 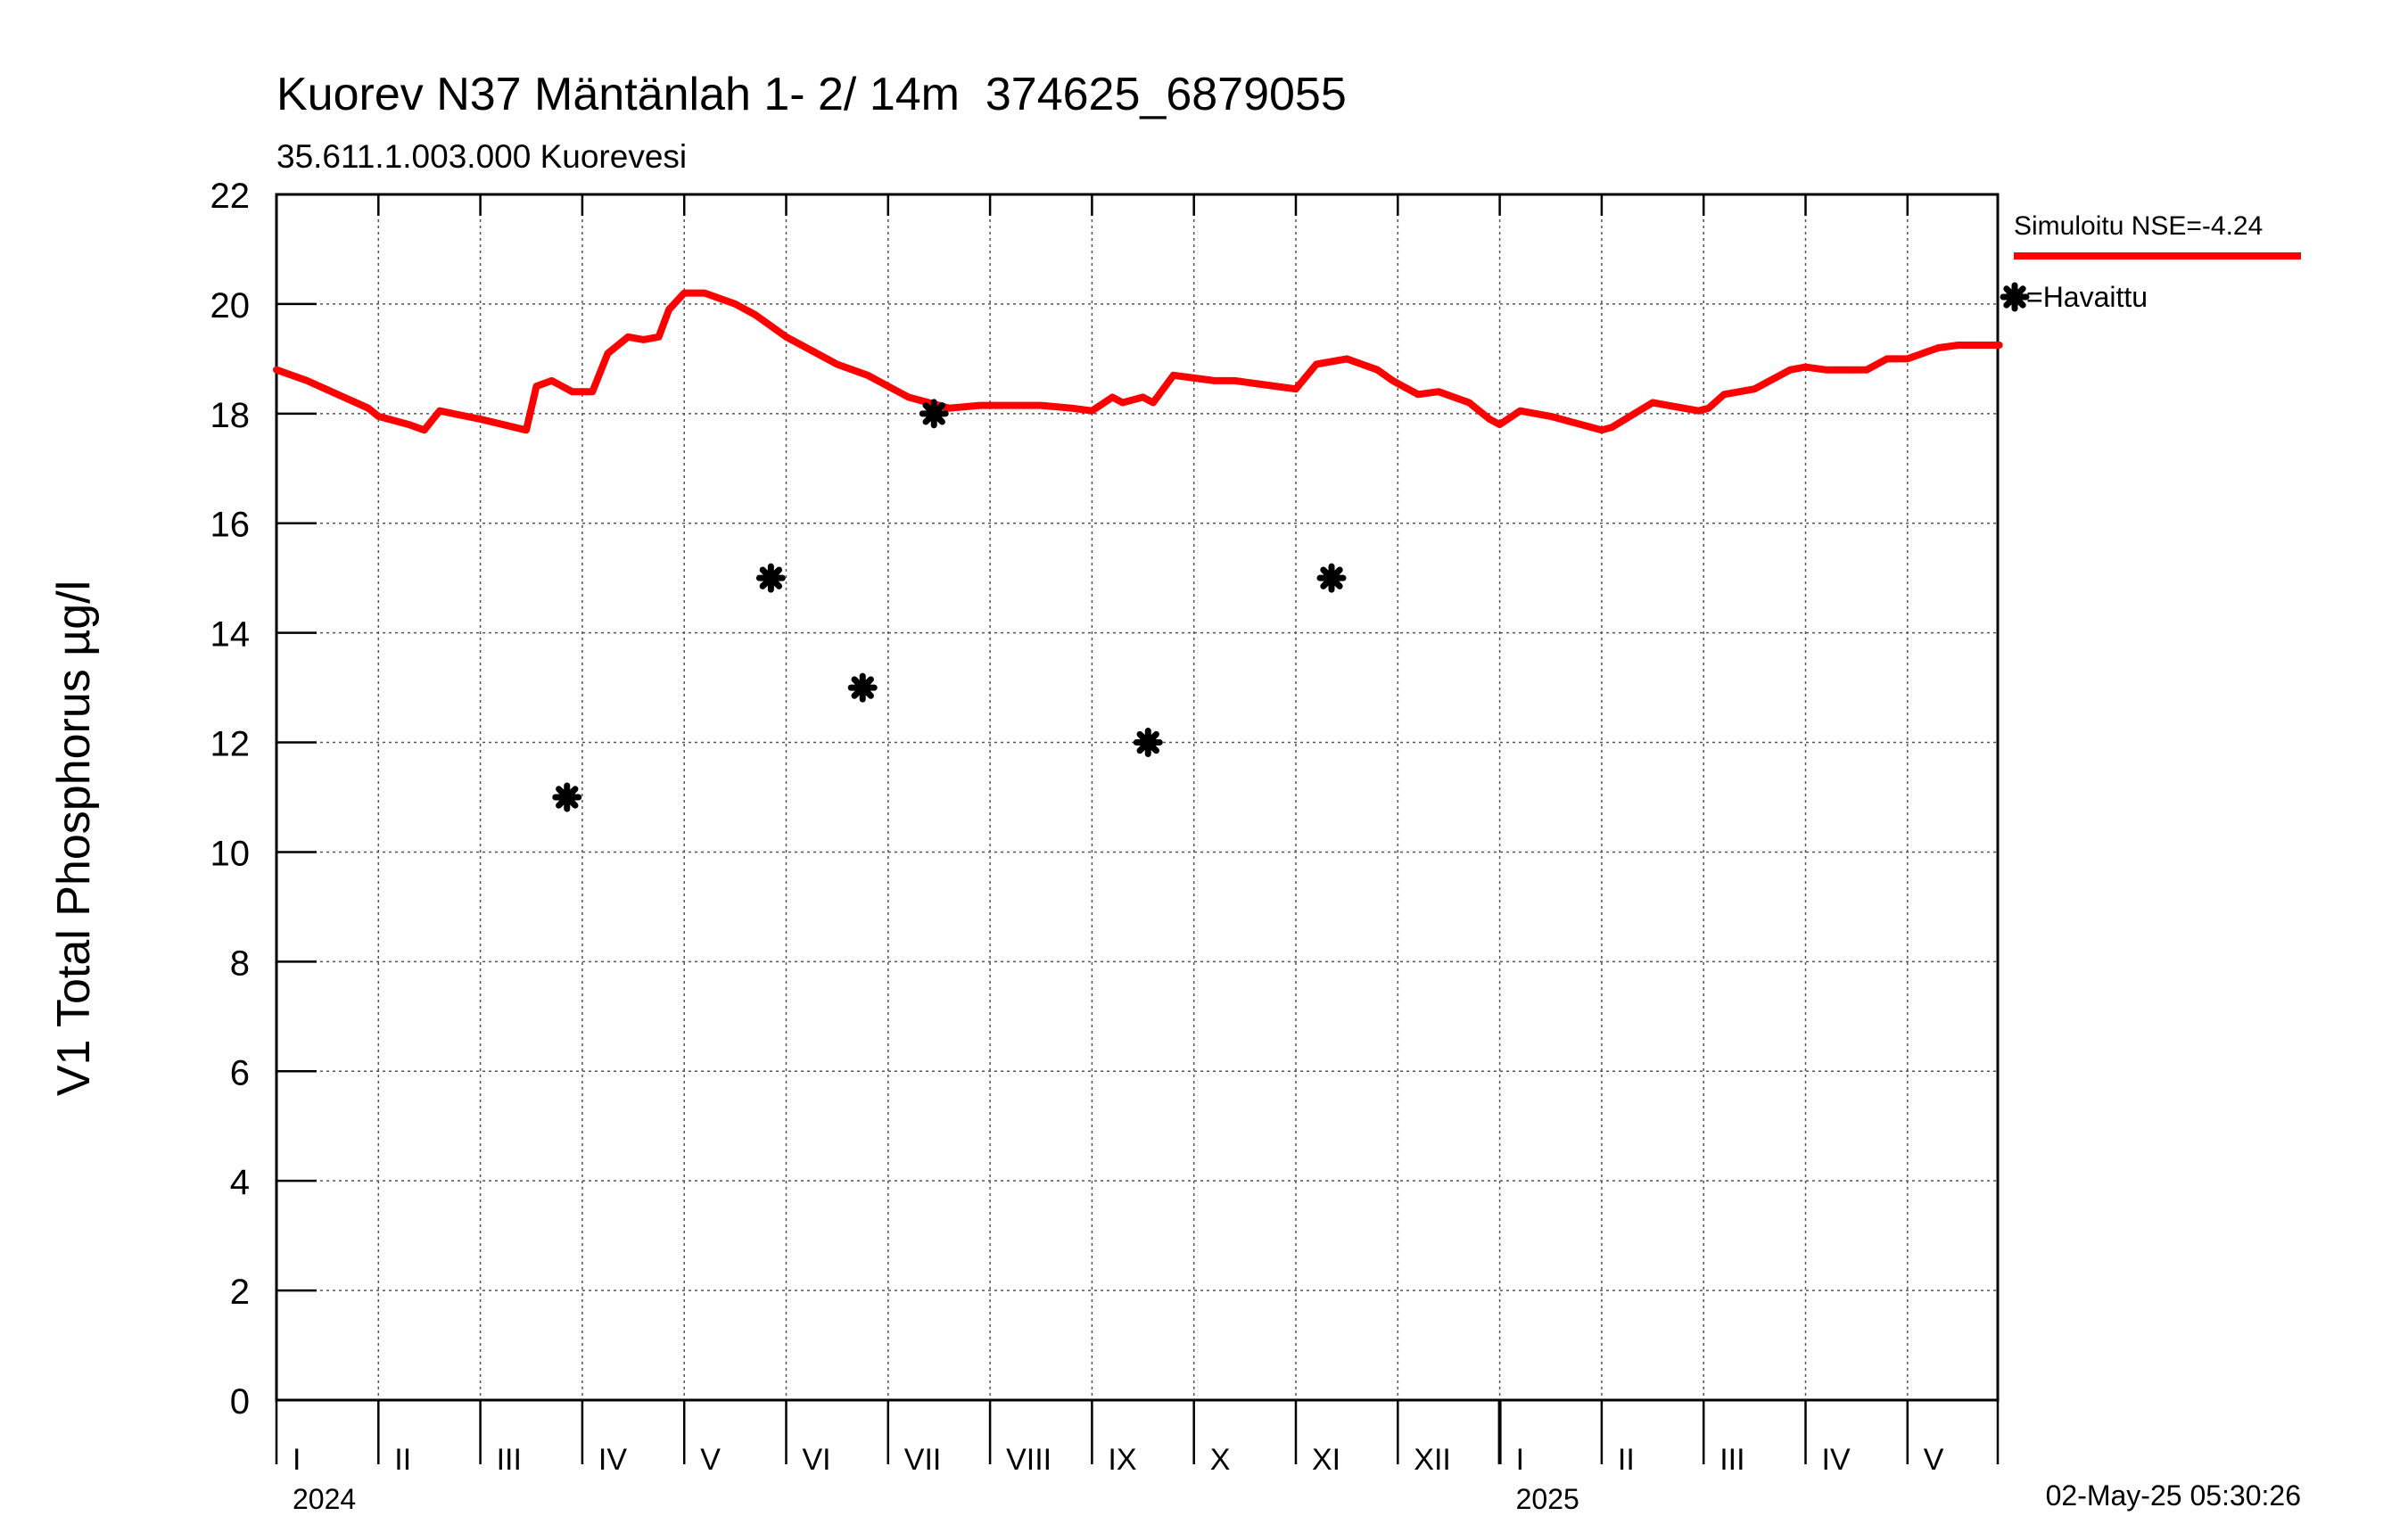 I want to click on y-tick-label: 10, so click(x=231, y=853).